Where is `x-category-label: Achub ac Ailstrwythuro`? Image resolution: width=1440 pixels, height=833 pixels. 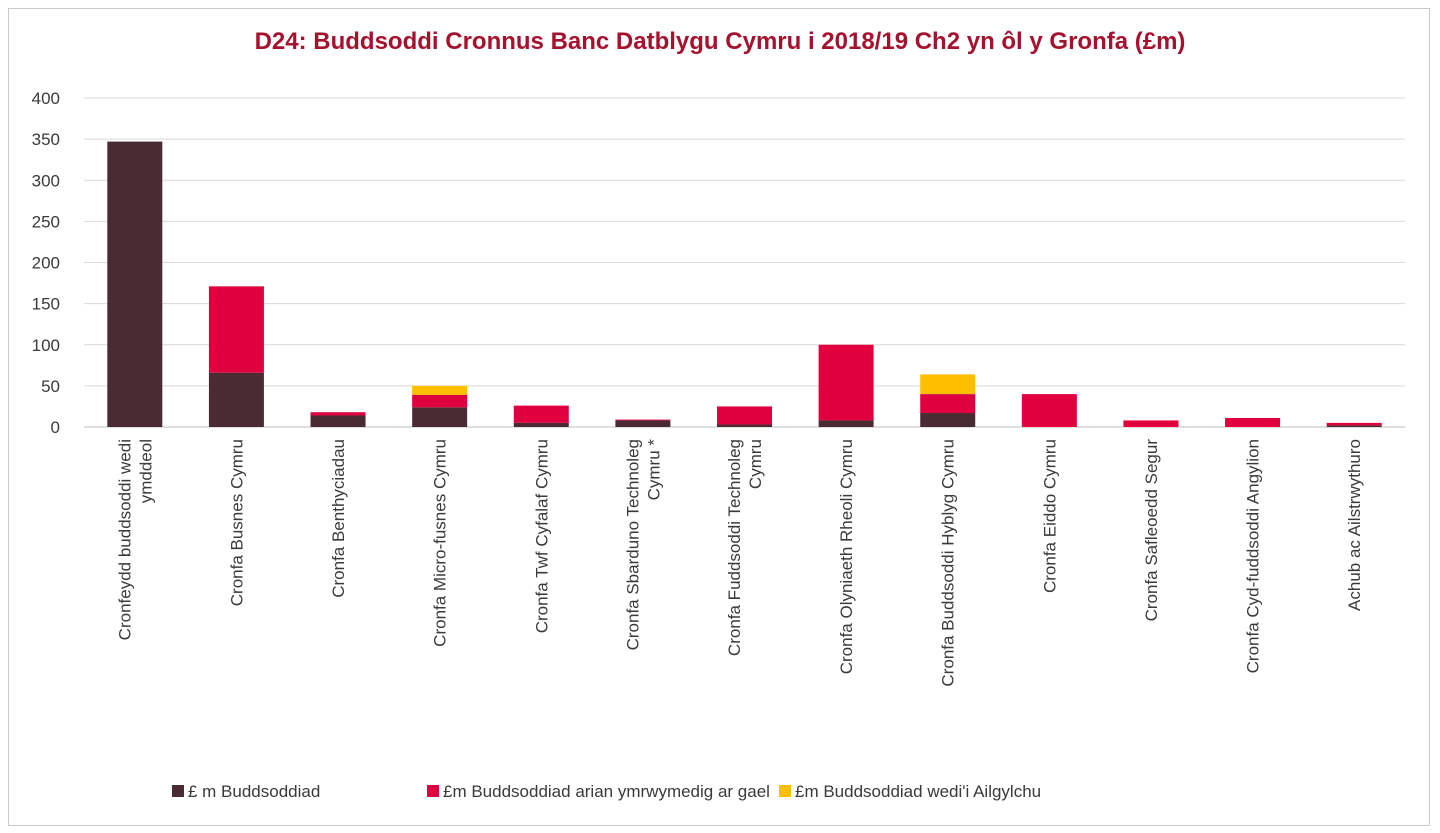 x-category-label: Achub ac Ailstrwythuro is located at coordinates (1354, 525).